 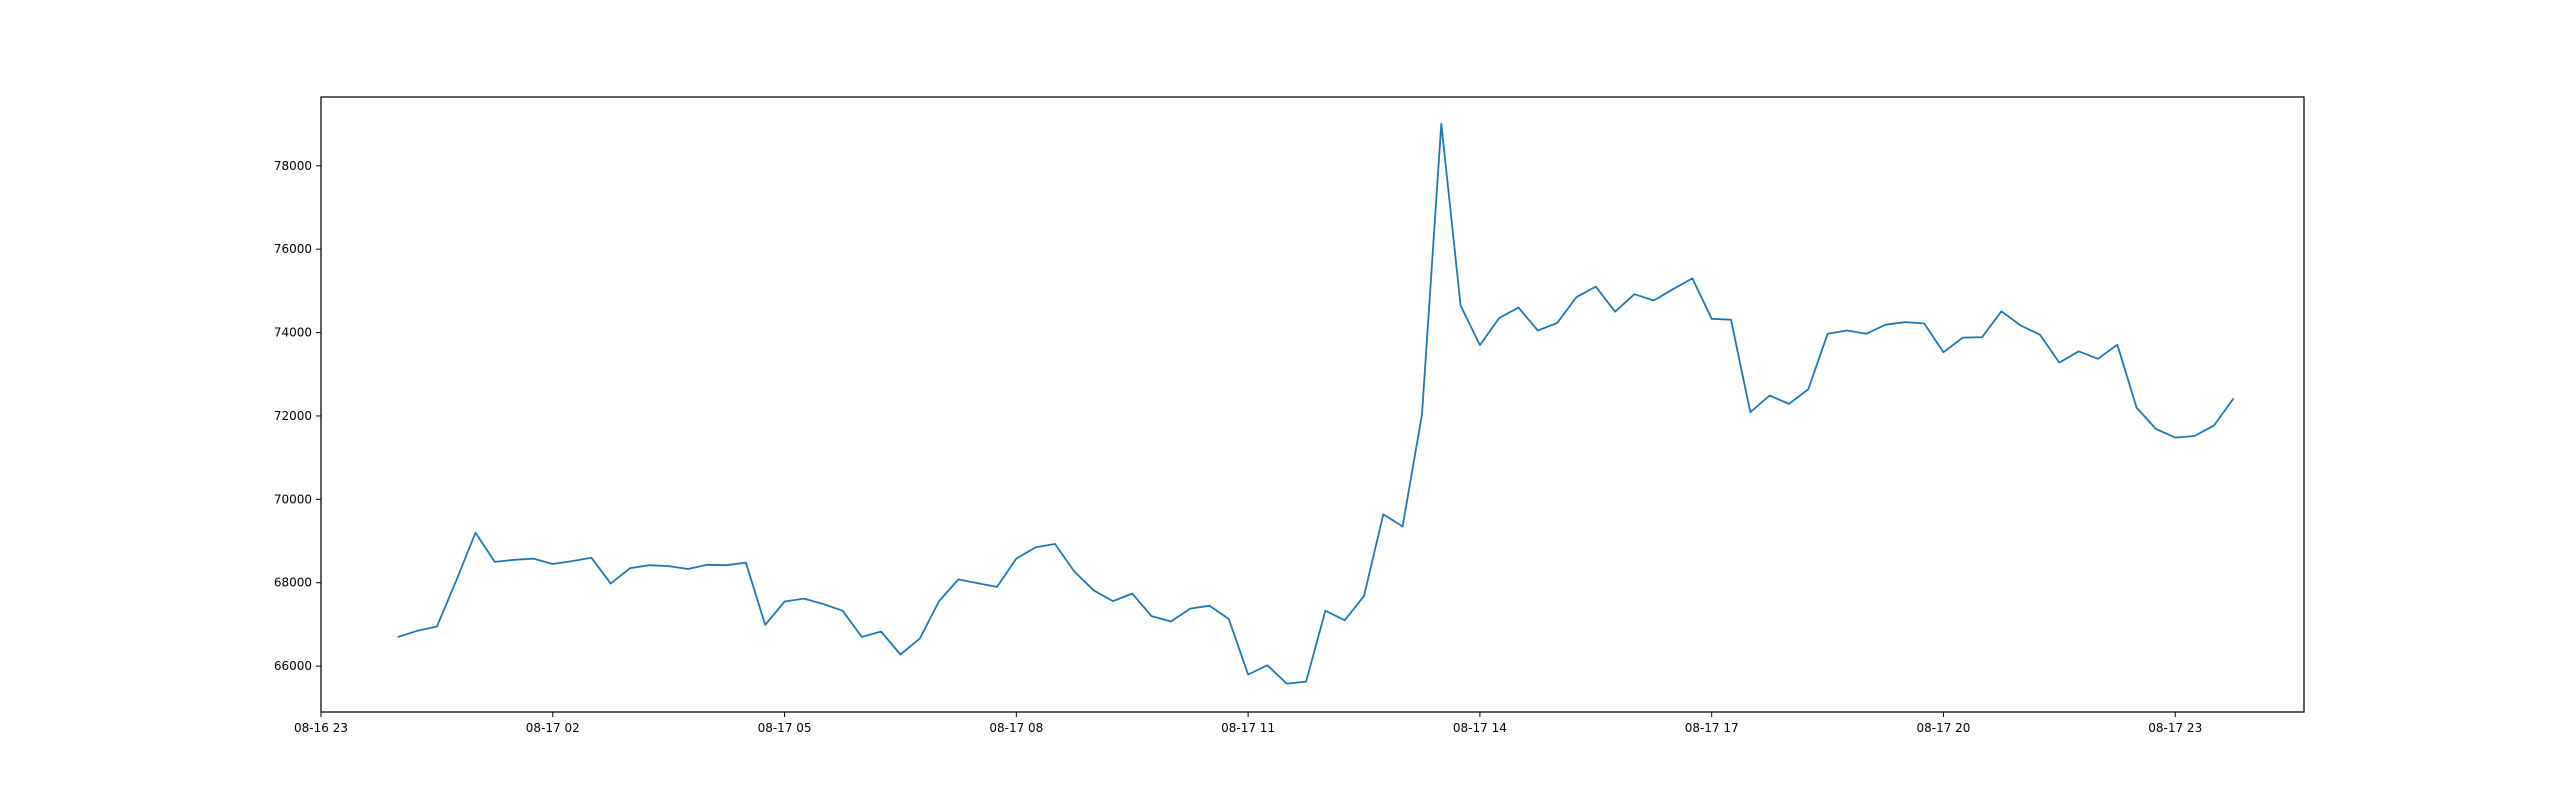 What do you see at coordinates (321, 728) in the screenshot?
I see `x-tick-label: 08-16 23` at bounding box center [321, 728].